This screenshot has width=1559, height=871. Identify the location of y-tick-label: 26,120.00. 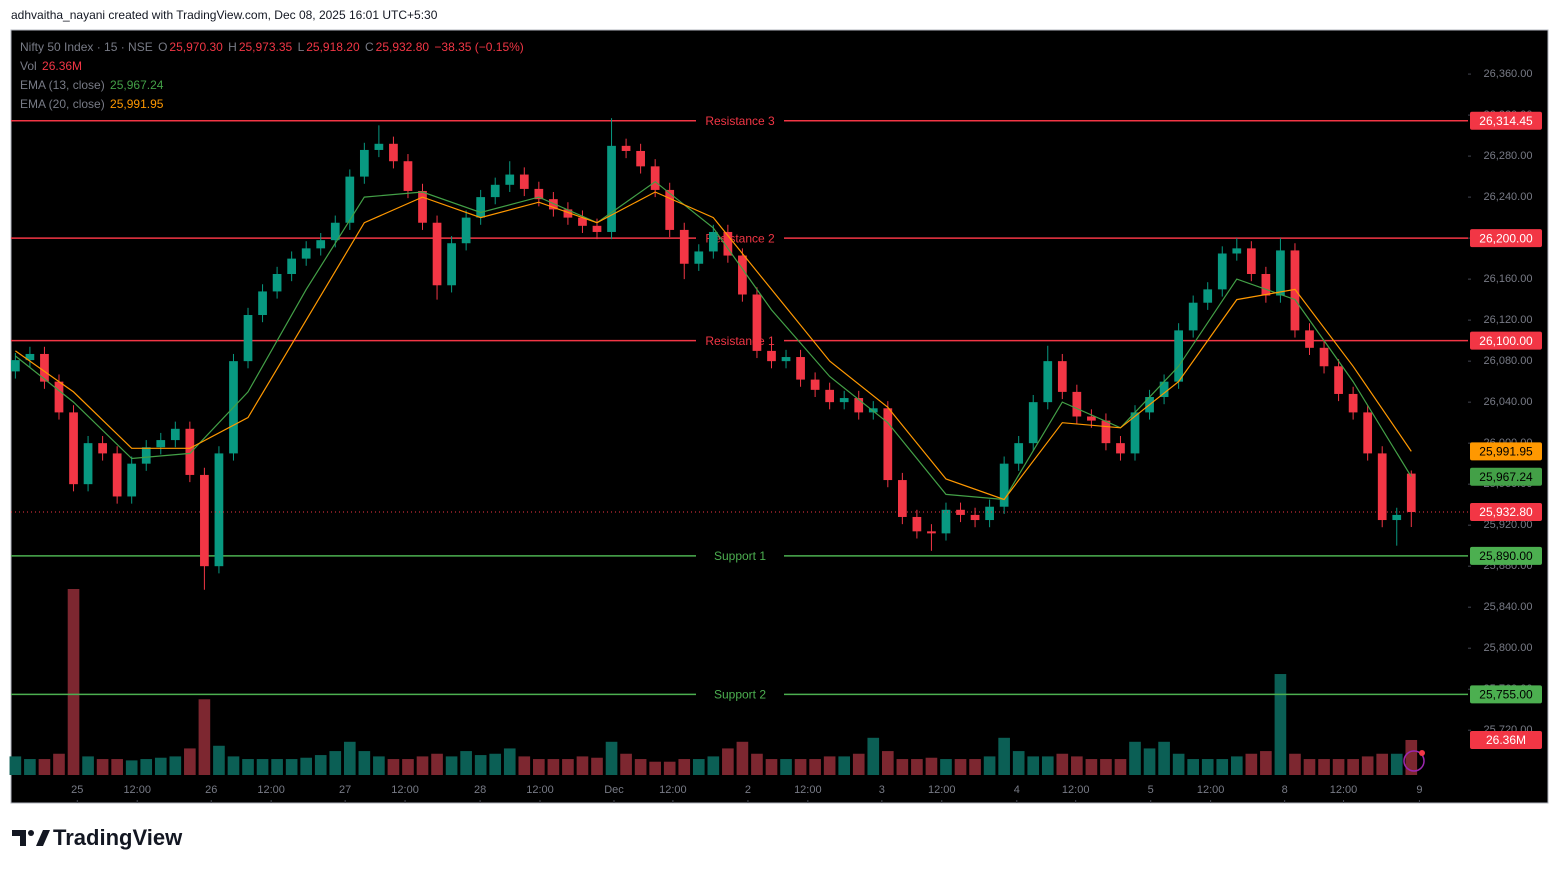
(1508, 320).